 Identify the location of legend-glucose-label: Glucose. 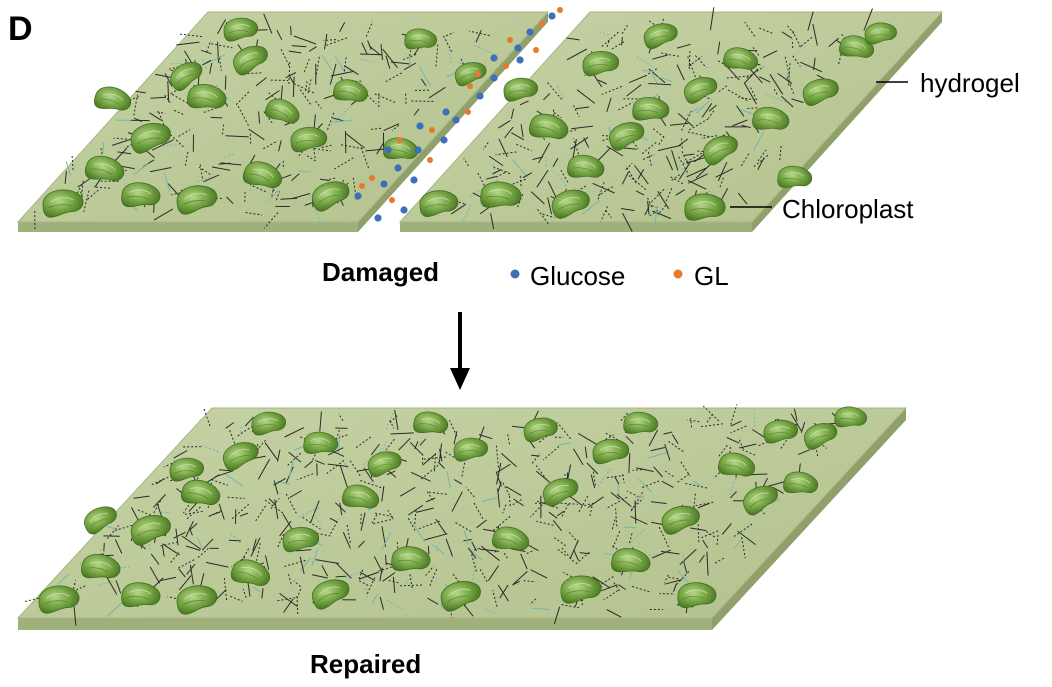
(577, 276).